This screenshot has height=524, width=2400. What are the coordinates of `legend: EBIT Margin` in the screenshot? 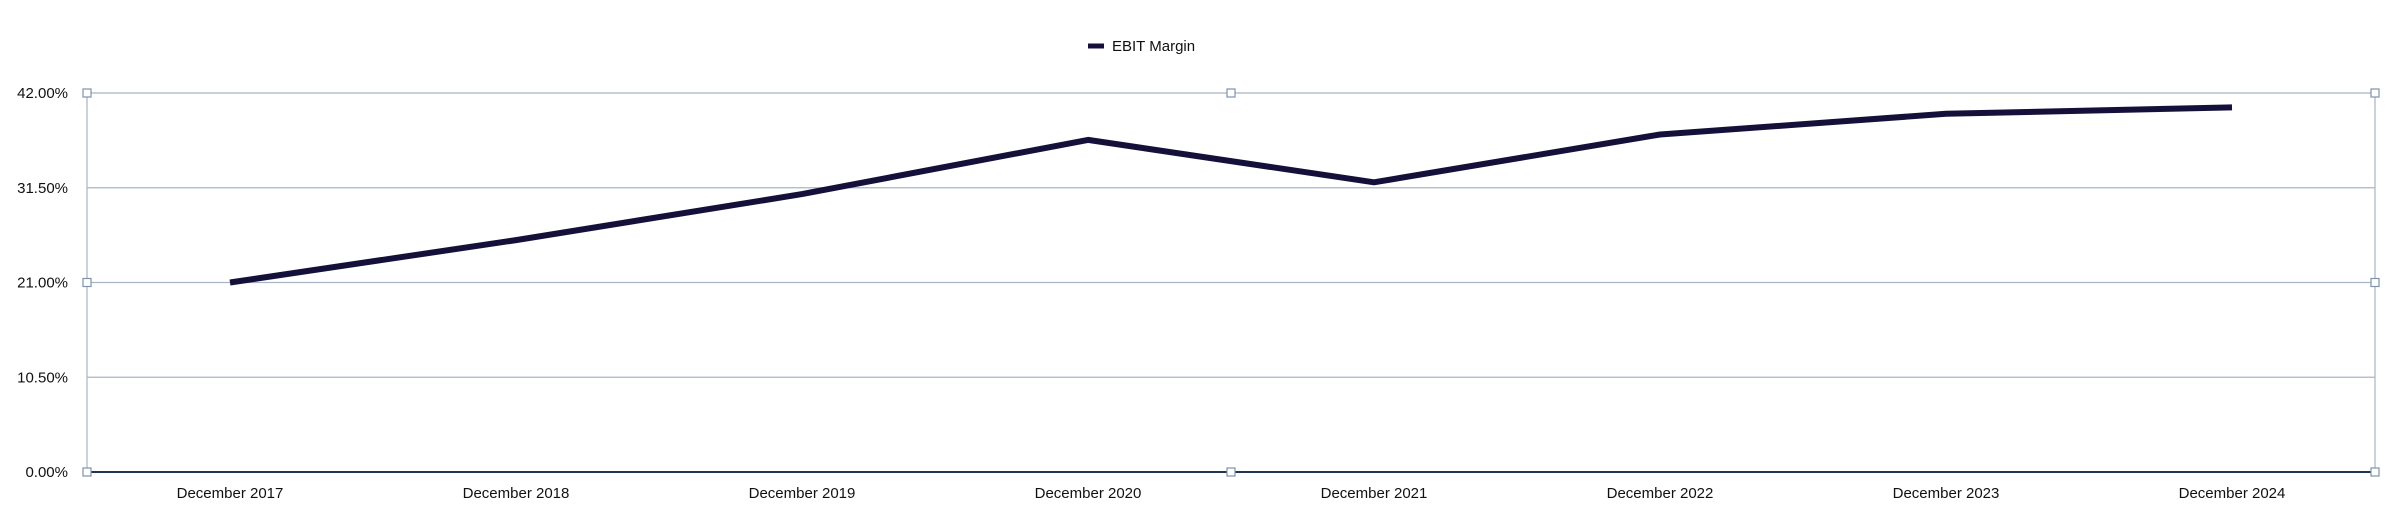 It's located at (1141, 46).